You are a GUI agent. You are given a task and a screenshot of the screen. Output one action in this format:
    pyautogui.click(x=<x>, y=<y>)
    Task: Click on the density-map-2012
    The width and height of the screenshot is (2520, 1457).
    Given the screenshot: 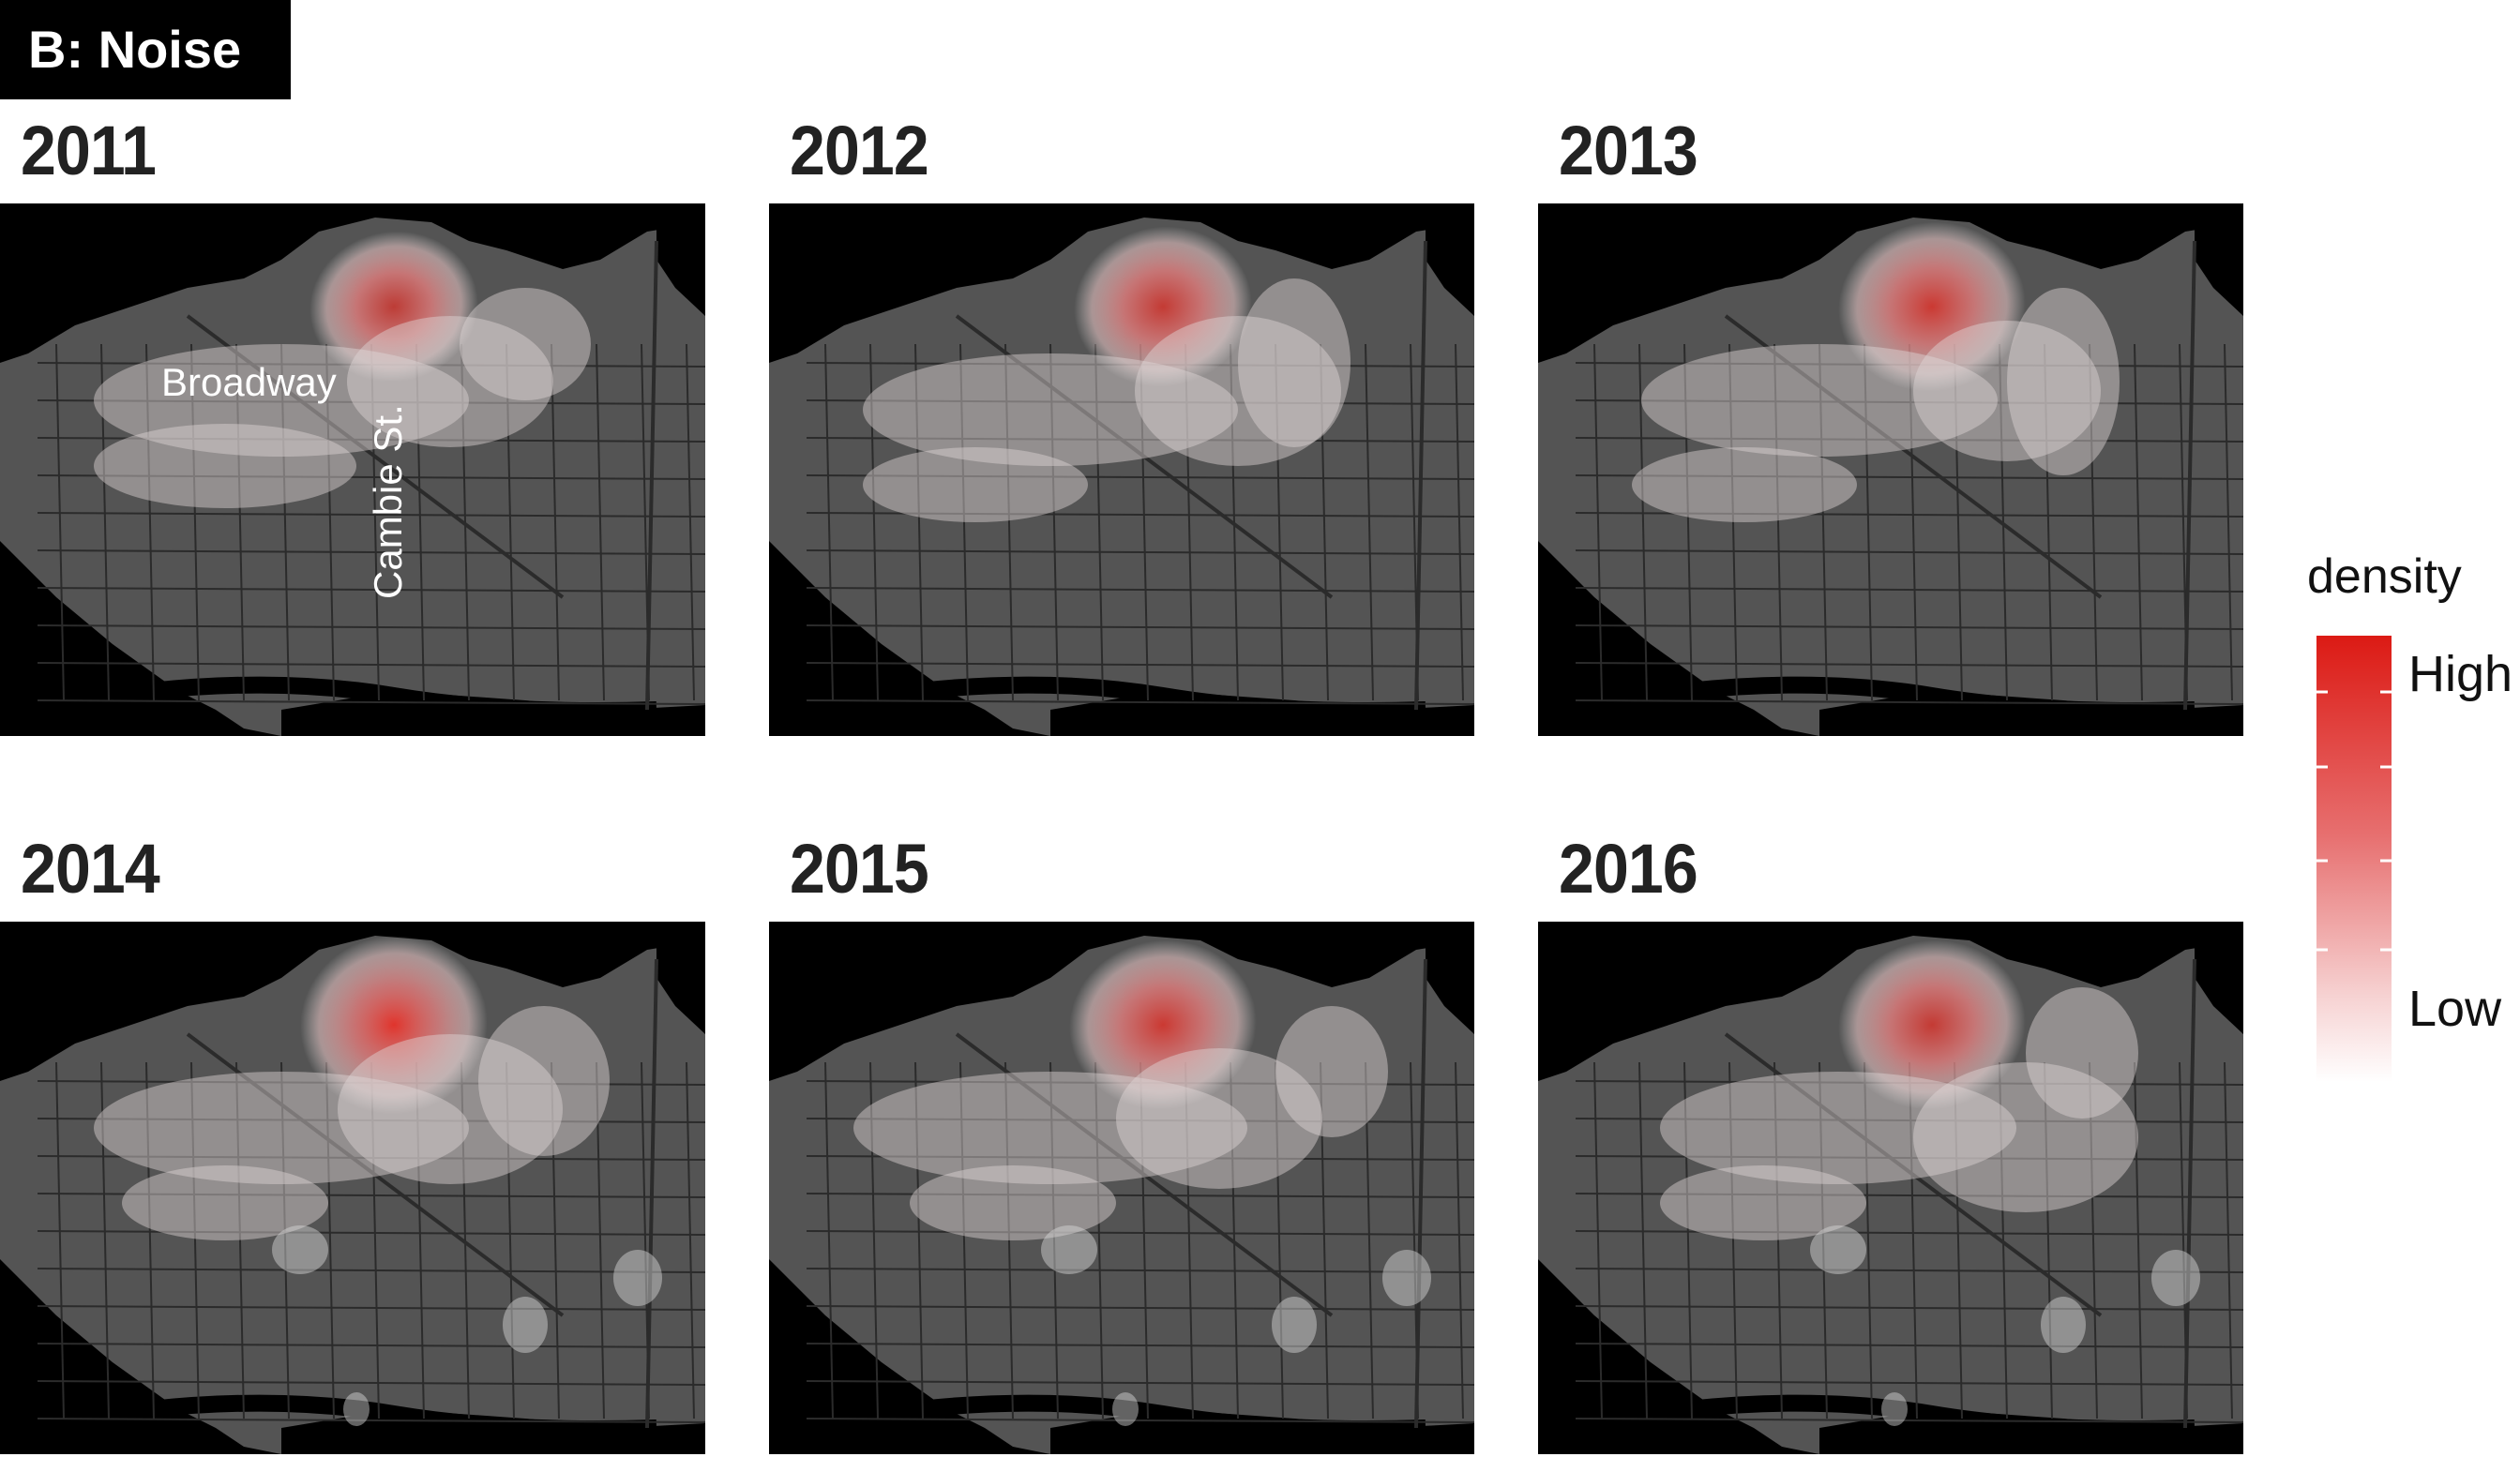 What is the action you would take?
    pyautogui.click(x=1121, y=470)
    